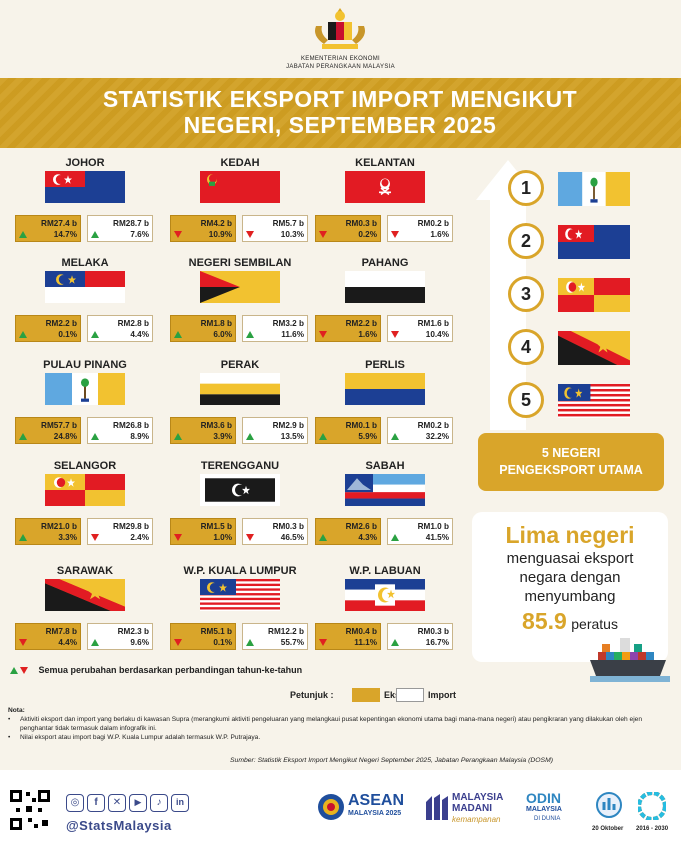  Describe the element at coordinates (365, 642) in the screenshot. I see `export-change: 11.1%` at that location.